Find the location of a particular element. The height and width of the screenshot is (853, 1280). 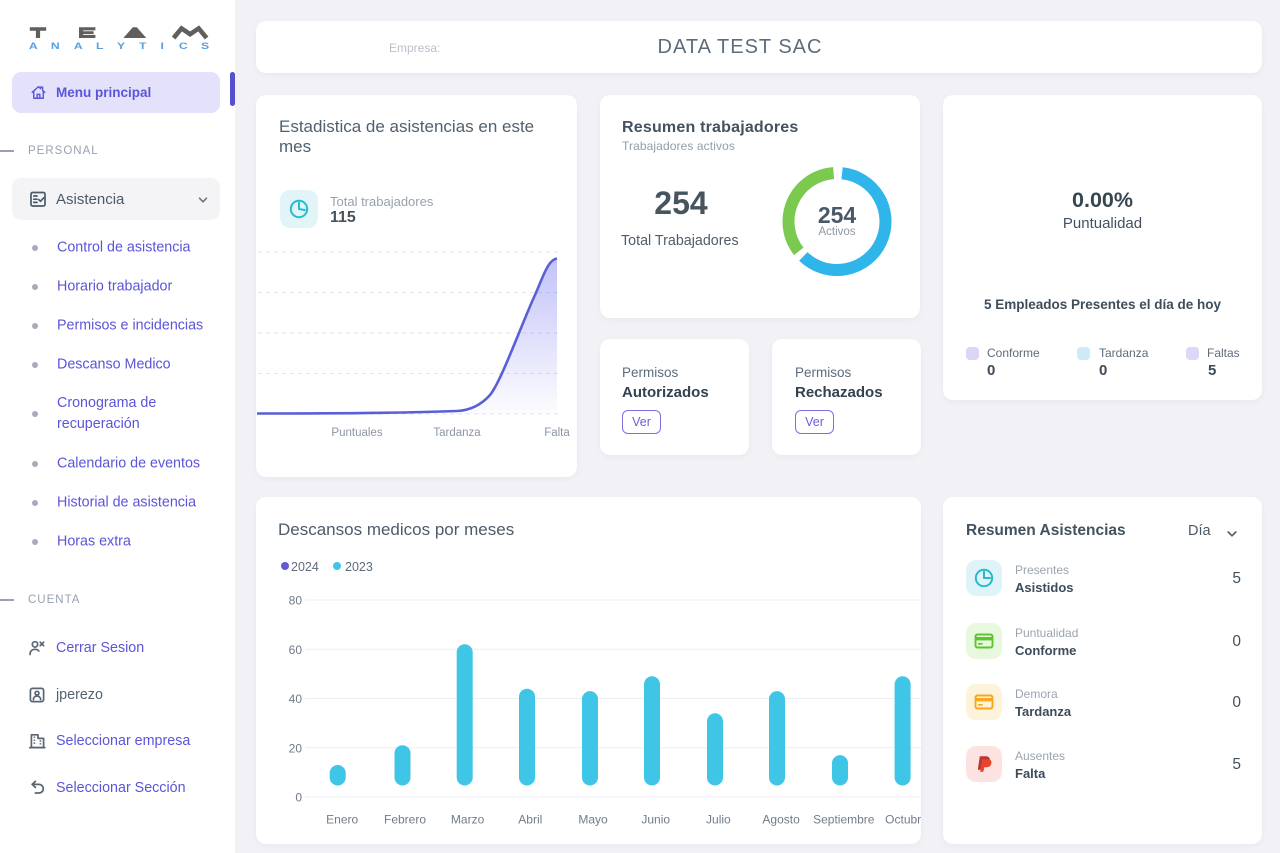

svg-text: 40 is located at coordinates (296, 699).